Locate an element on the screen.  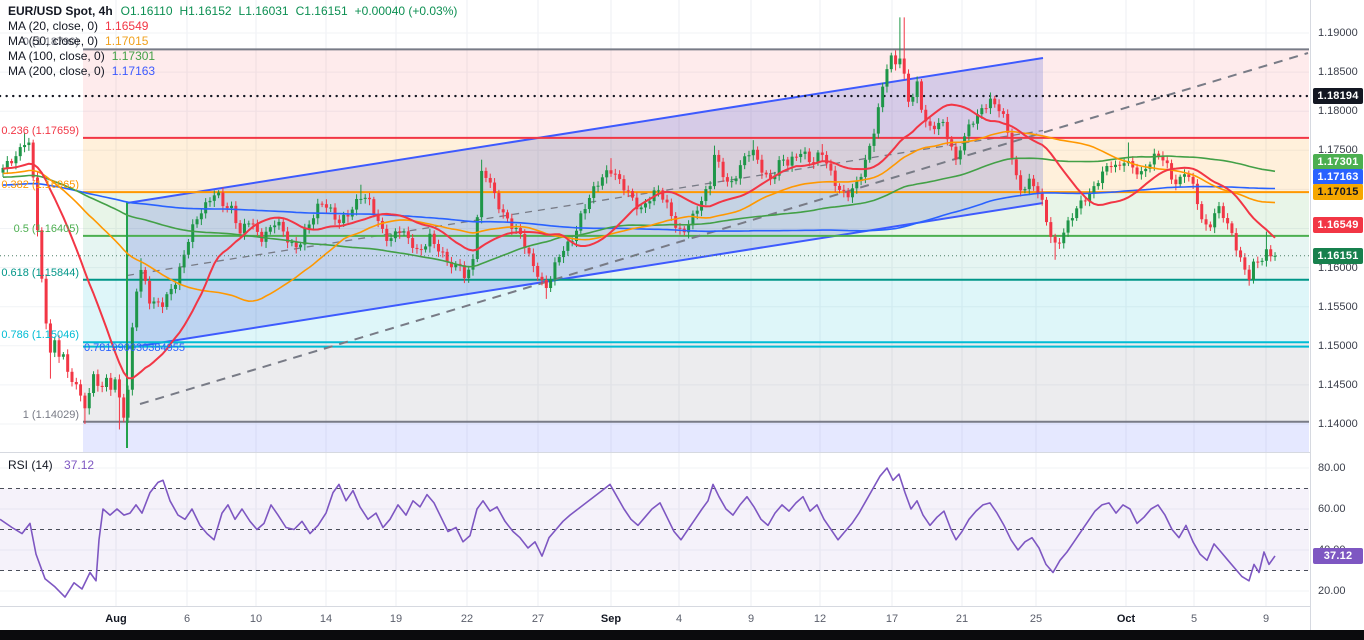
time-tick-Sep: Sep is located at coordinates (611, 619).